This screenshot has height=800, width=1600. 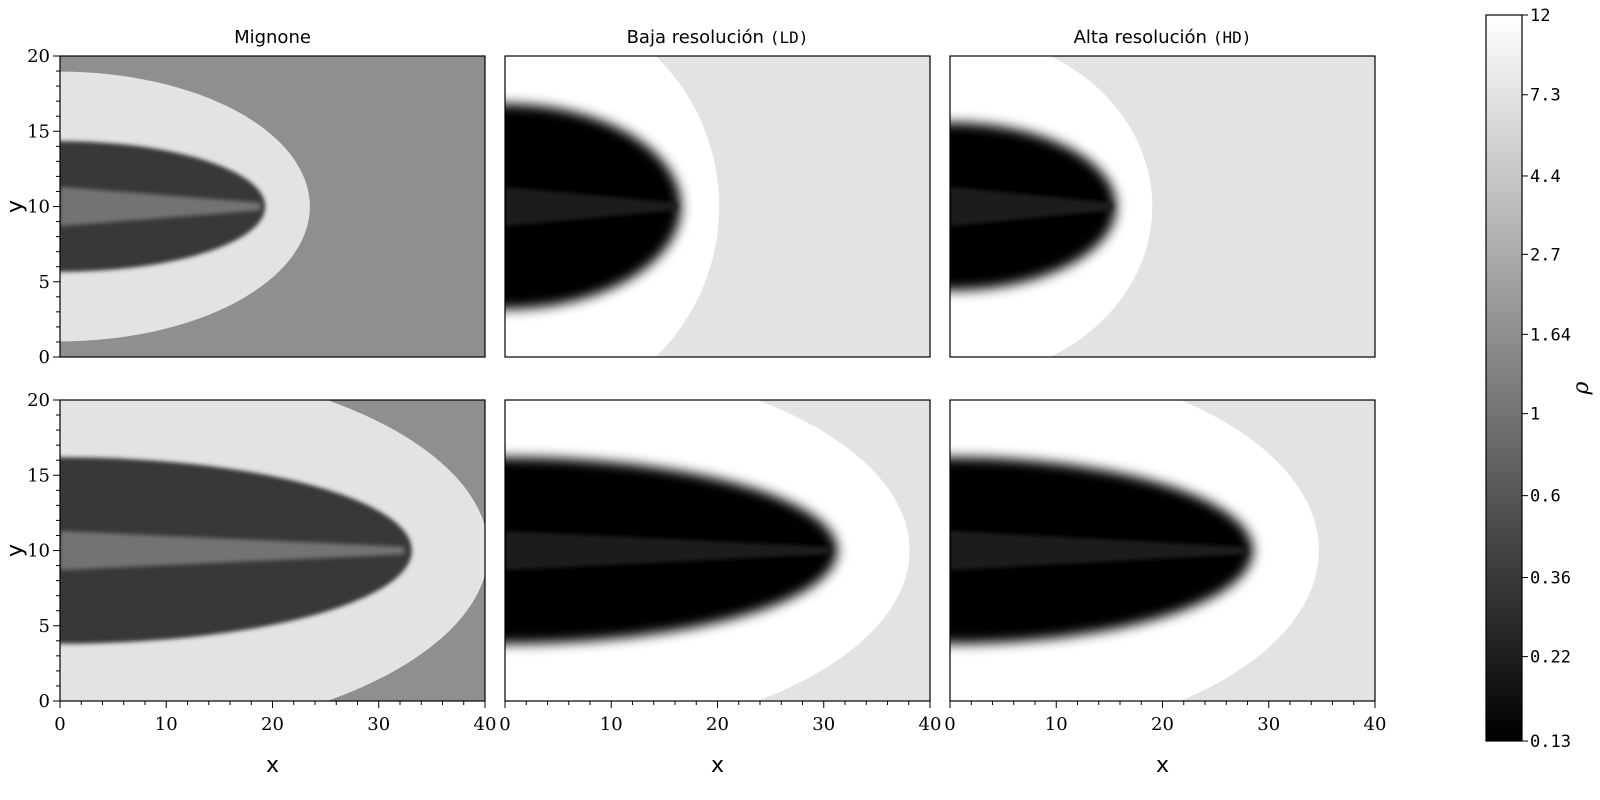 What do you see at coordinates (1546, 379) in the screenshot?
I see `colorbar-ticks: 12 7.3 4.4 2.7 1.64 1 0.6 0.36 0.22 0.13` at bounding box center [1546, 379].